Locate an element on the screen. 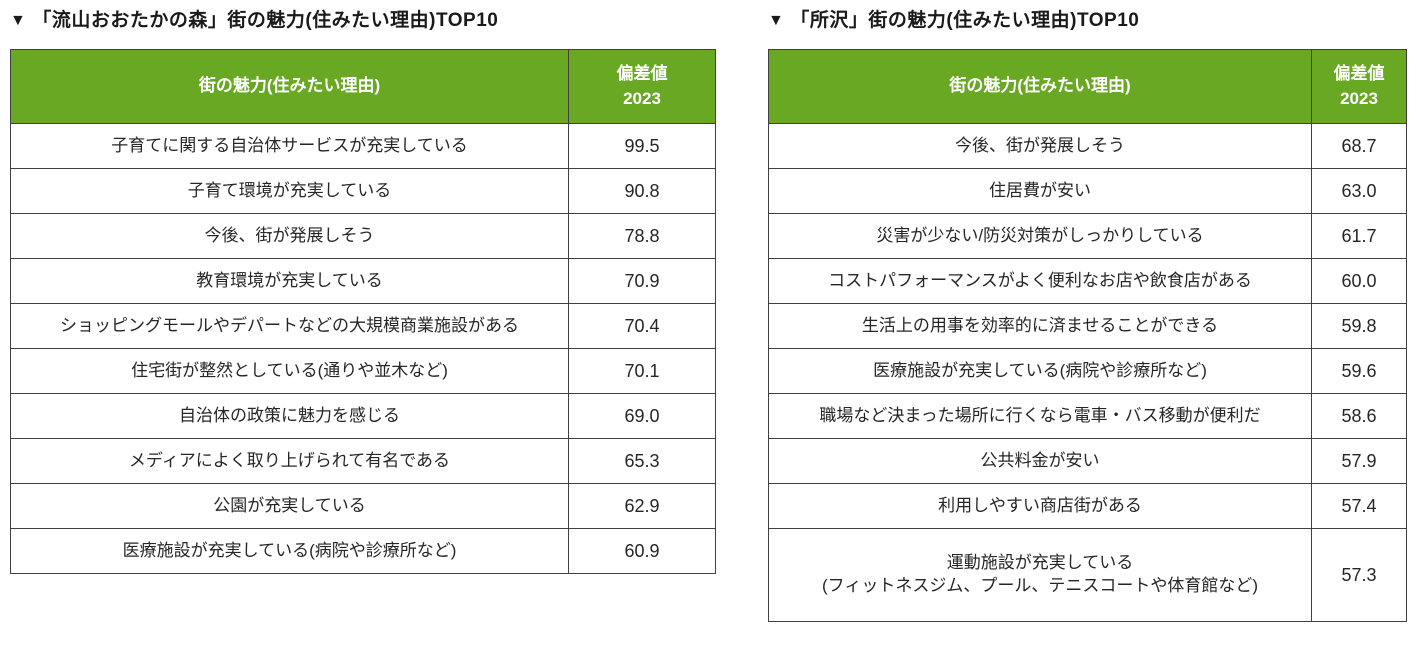 The image size is (1420, 656). row-value: 58.6 is located at coordinates (1359, 416).